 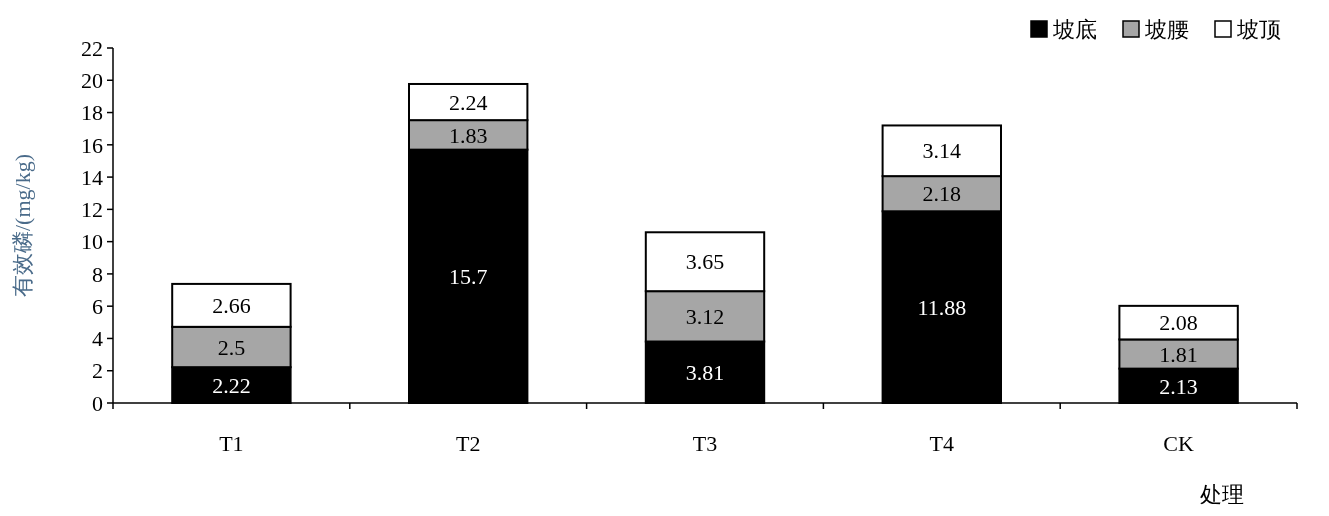 I want to click on y-tick-label: 10, so click(x=92, y=242).